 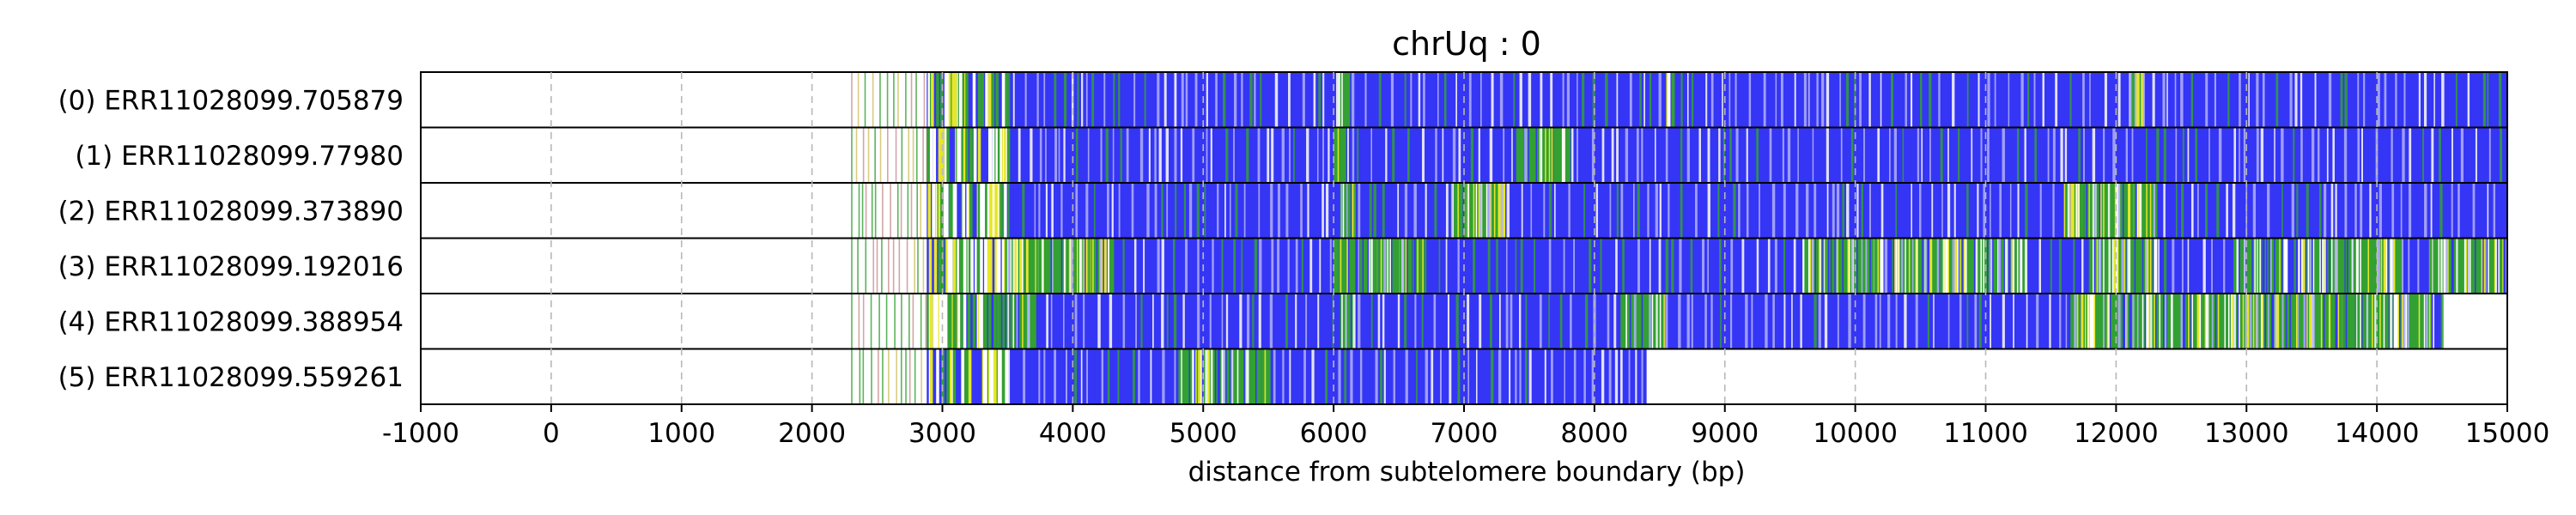 What do you see at coordinates (1334, 433) in the screenshot?
I see `x-tick-label: 6000` at bounding box center [1334, 433].